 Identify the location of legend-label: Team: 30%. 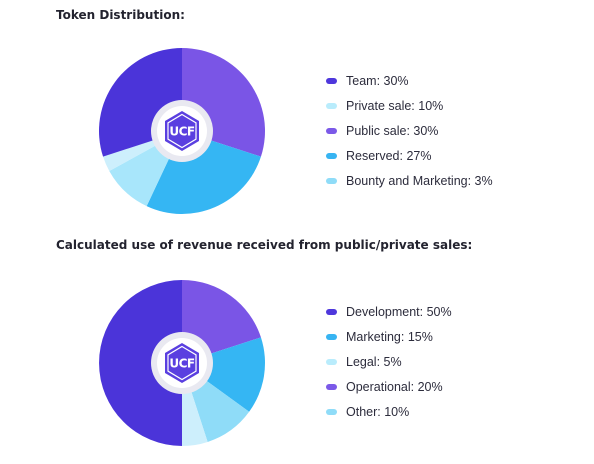
(377, 80).